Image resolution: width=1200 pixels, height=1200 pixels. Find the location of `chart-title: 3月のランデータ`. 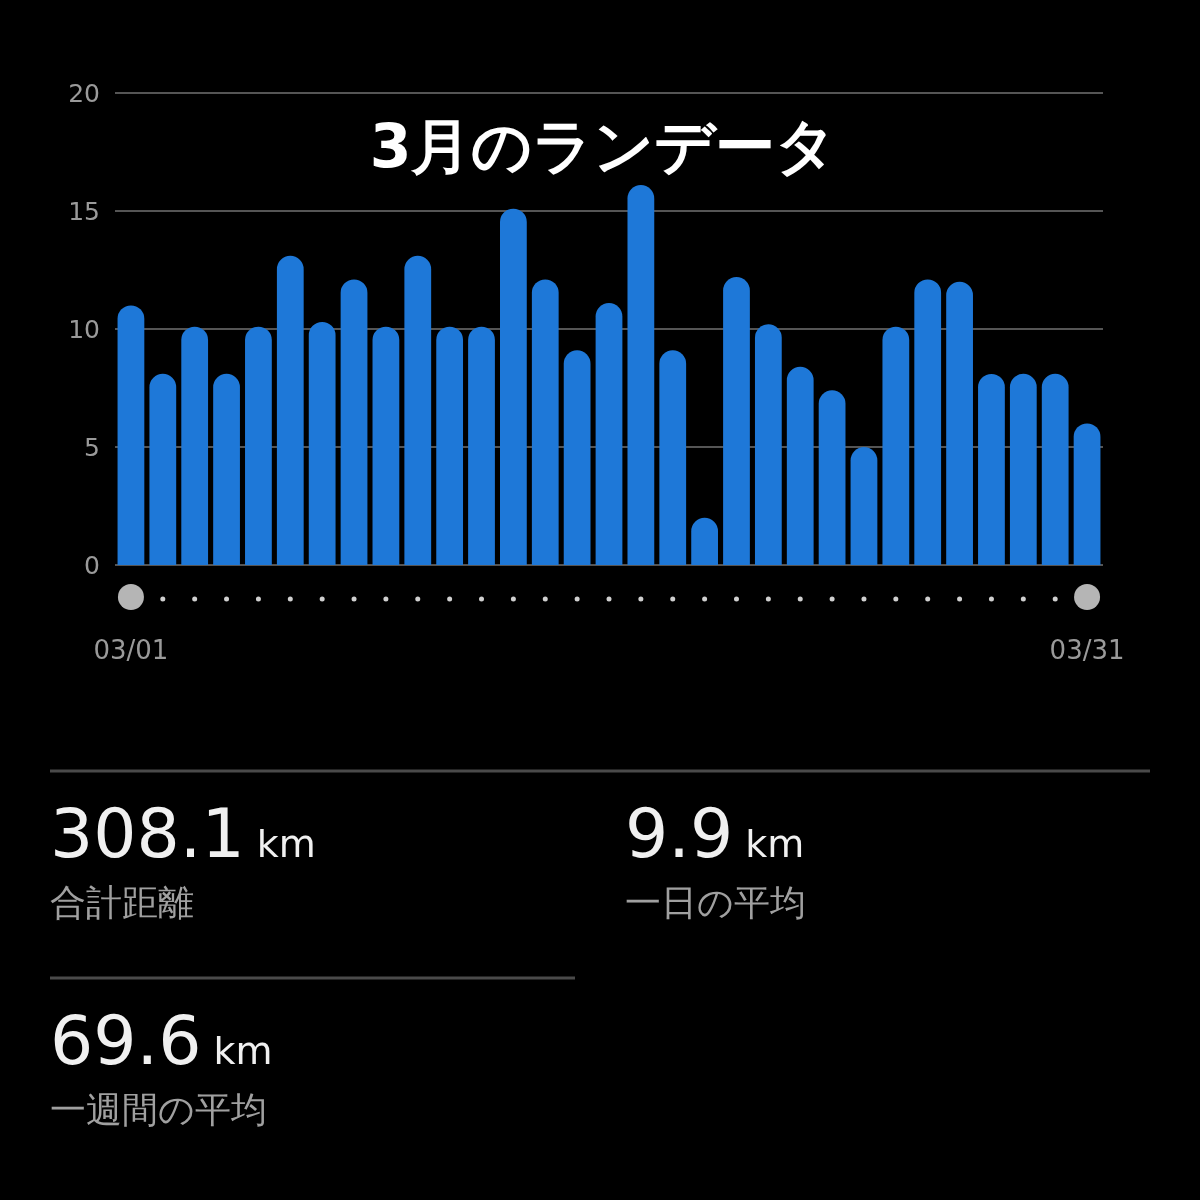

chart-title: 3月のランデータ is located at coordinates (603, 146).